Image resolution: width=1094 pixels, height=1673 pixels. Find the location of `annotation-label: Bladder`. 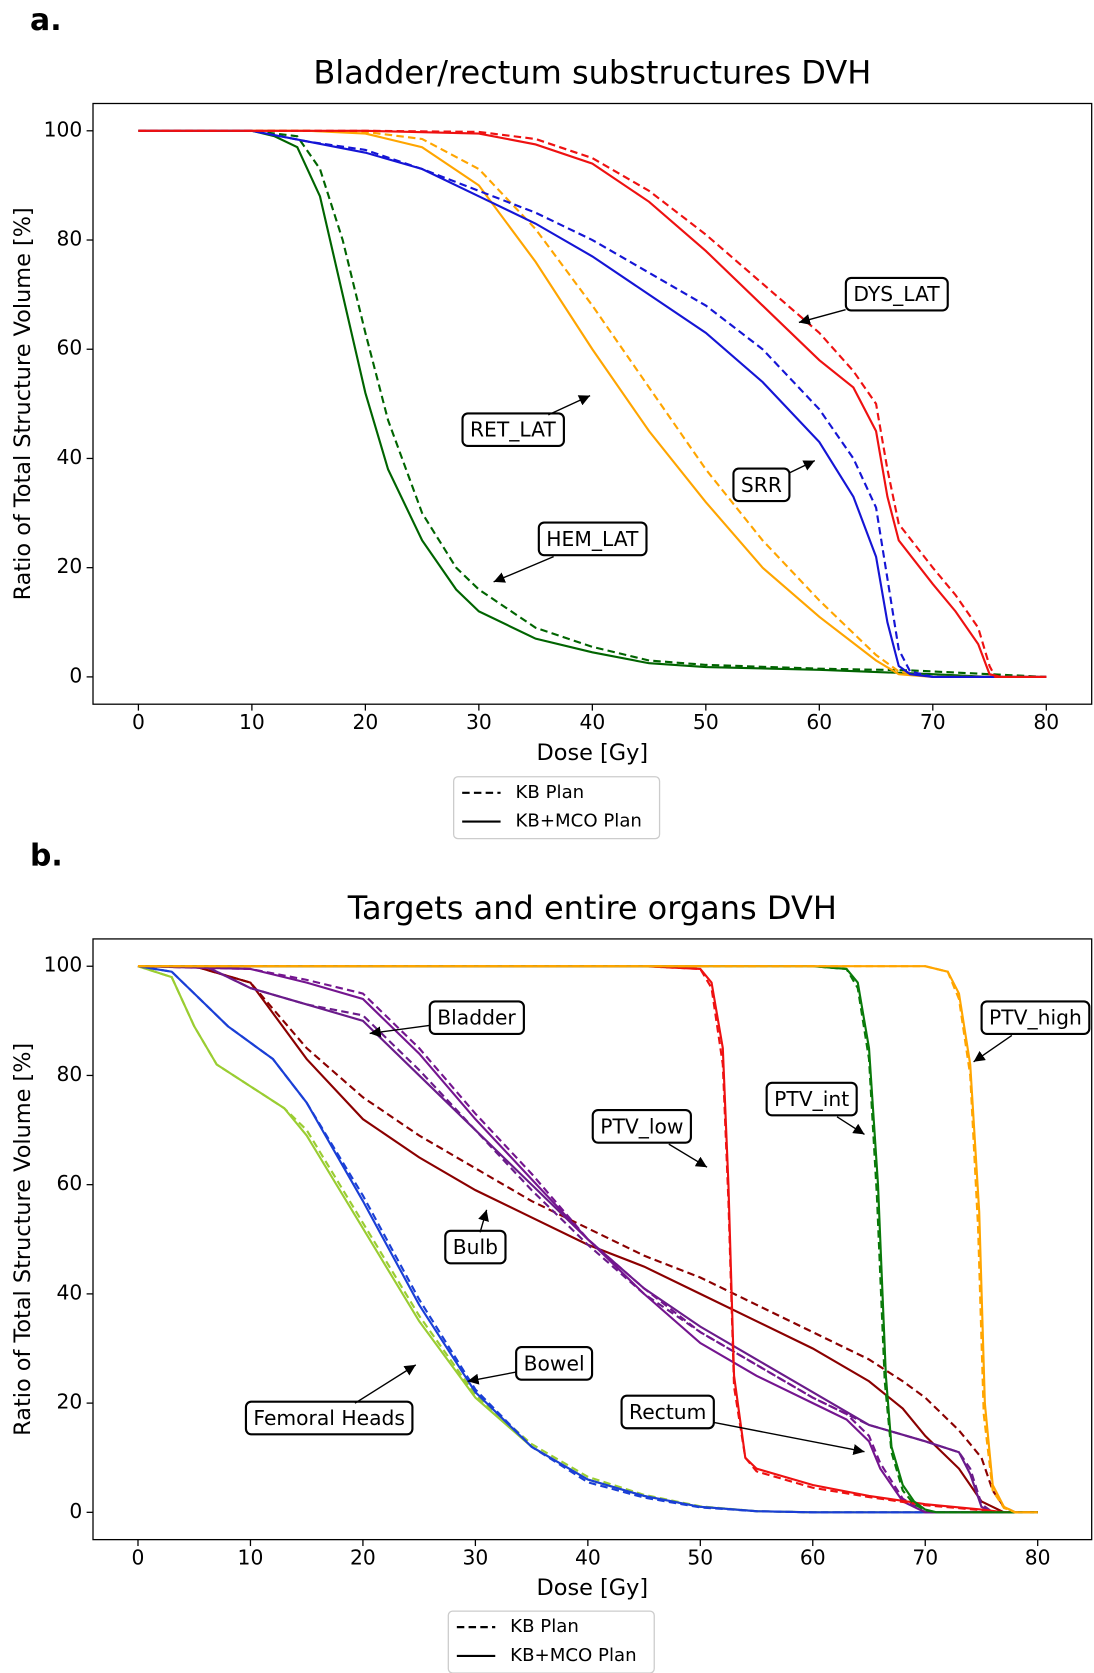

annotation-label: Bladder is located at coordinates (476, 1018).